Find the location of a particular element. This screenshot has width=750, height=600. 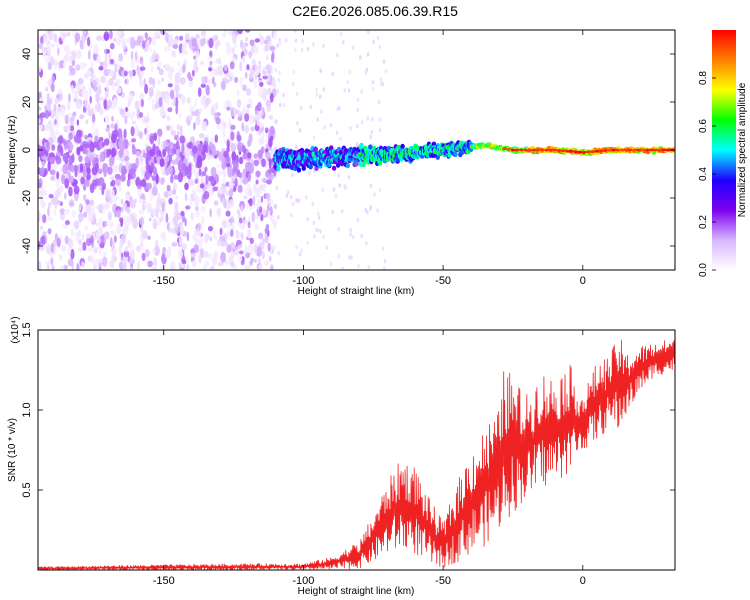

spectrogram-y-tick-label: 40 is located at coordinates (27, 54).